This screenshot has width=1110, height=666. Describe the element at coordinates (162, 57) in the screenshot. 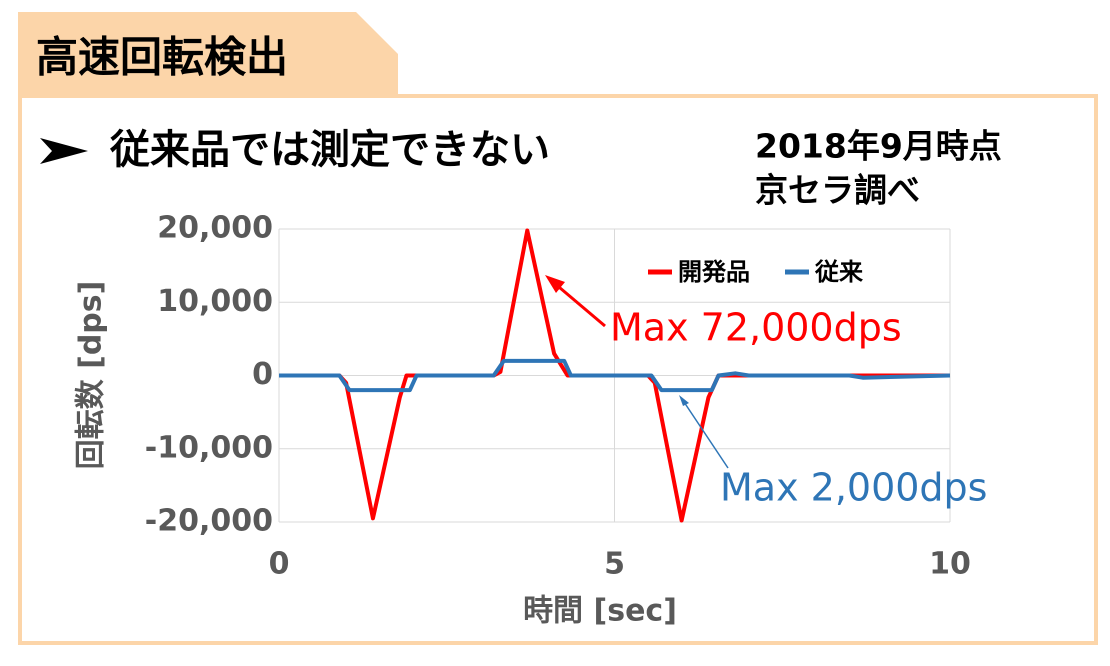

I see `tab-title: 高速回転検出` at that location.